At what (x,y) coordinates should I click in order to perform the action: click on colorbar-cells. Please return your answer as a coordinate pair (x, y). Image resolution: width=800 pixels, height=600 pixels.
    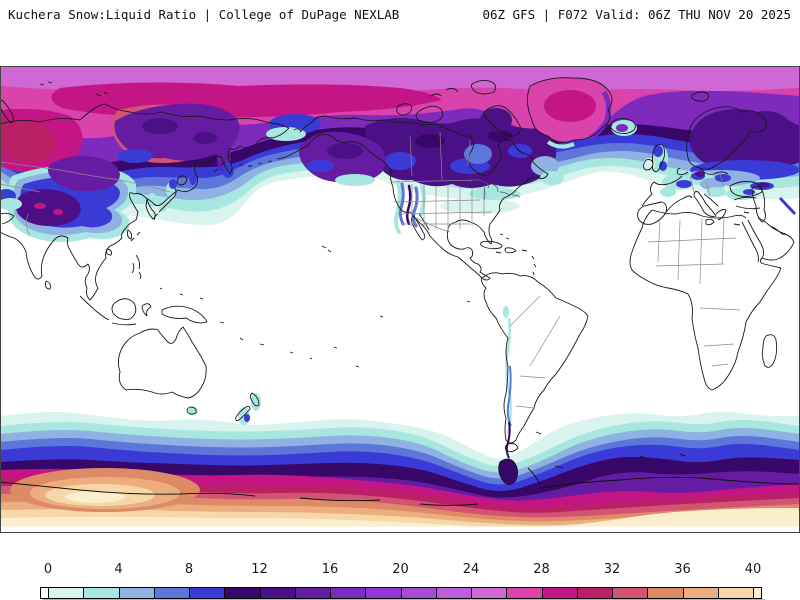
    Looking at the image, I should click on (401, 593).